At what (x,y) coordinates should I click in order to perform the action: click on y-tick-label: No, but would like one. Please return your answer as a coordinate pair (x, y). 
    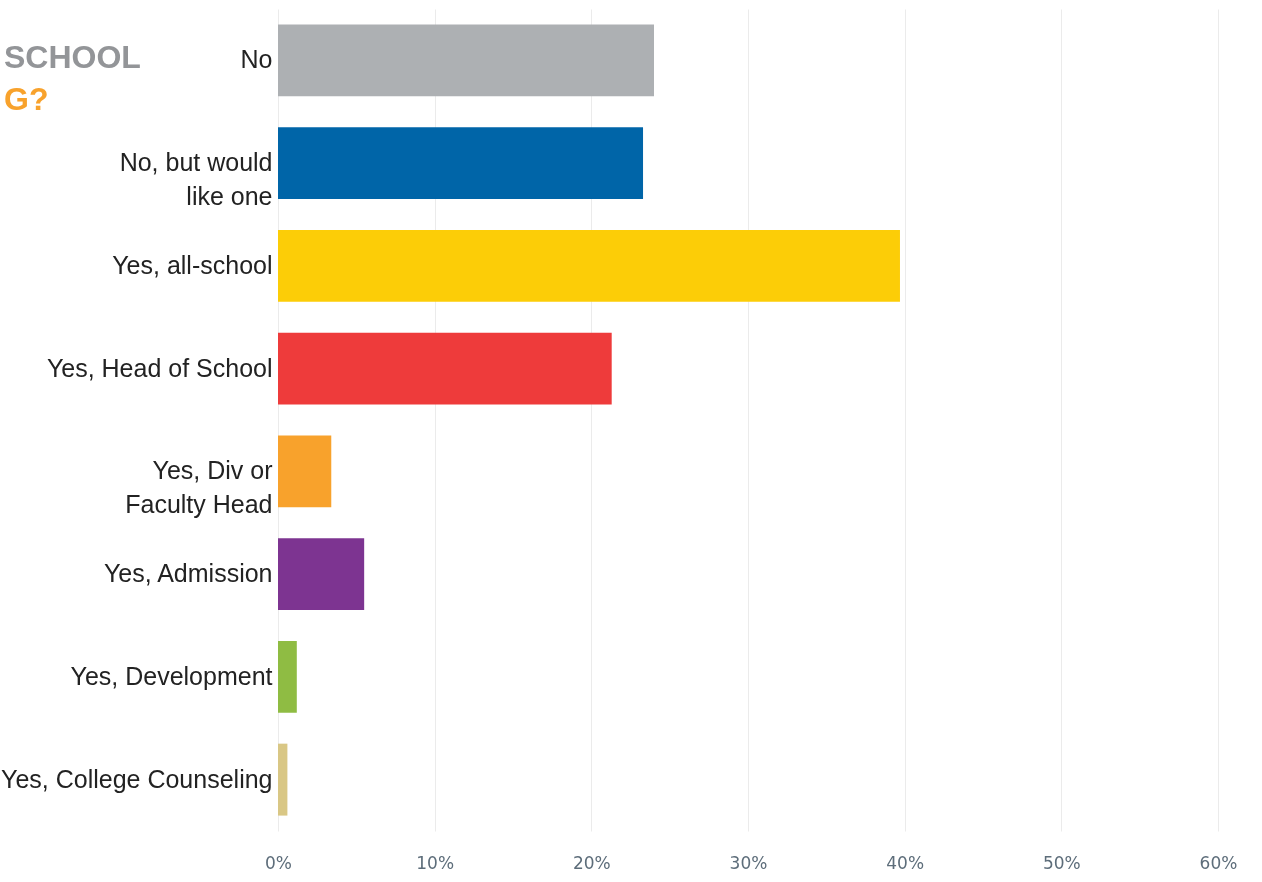
    Looking at the image, I should click on (196, 179).